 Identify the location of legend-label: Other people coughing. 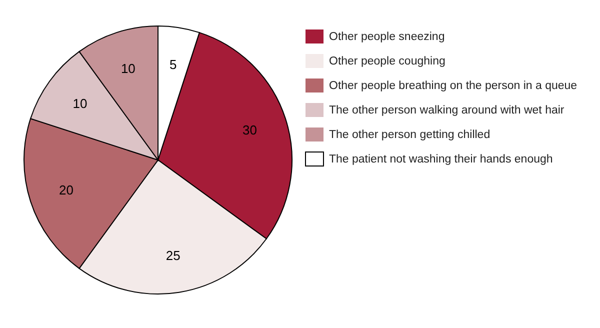
(387, 62).